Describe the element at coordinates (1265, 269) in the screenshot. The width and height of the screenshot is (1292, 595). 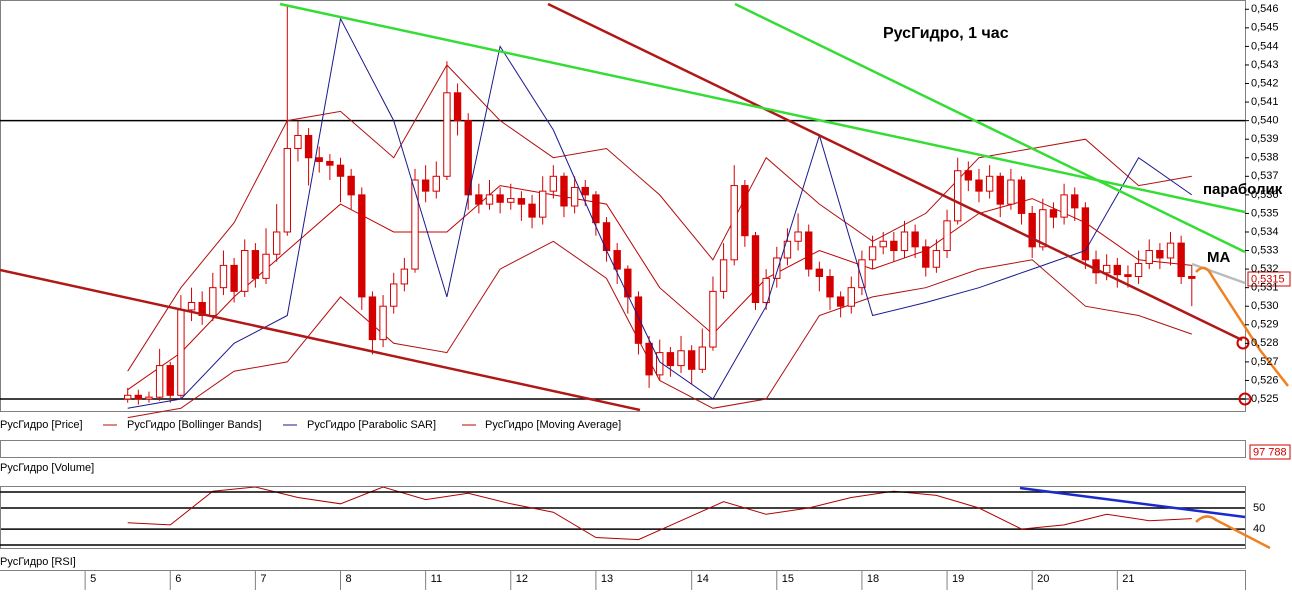
I see `y-tick-label: 0,532` at that location.